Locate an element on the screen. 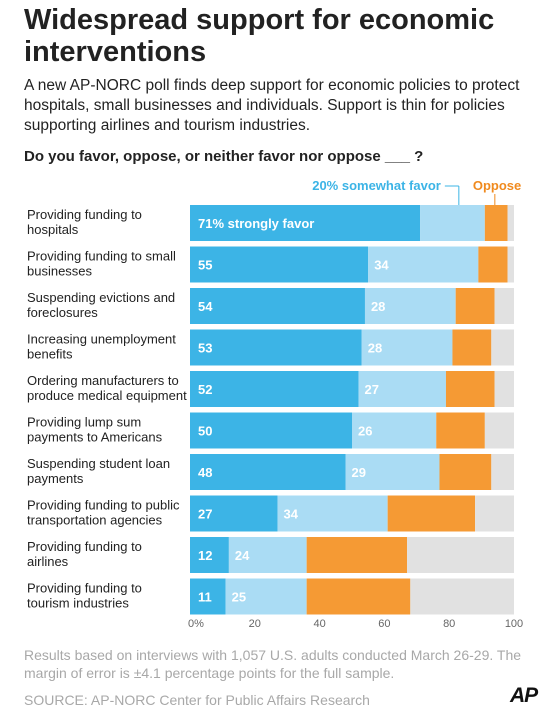  category-label: payments to Americans is located at coordinates (95, 437).